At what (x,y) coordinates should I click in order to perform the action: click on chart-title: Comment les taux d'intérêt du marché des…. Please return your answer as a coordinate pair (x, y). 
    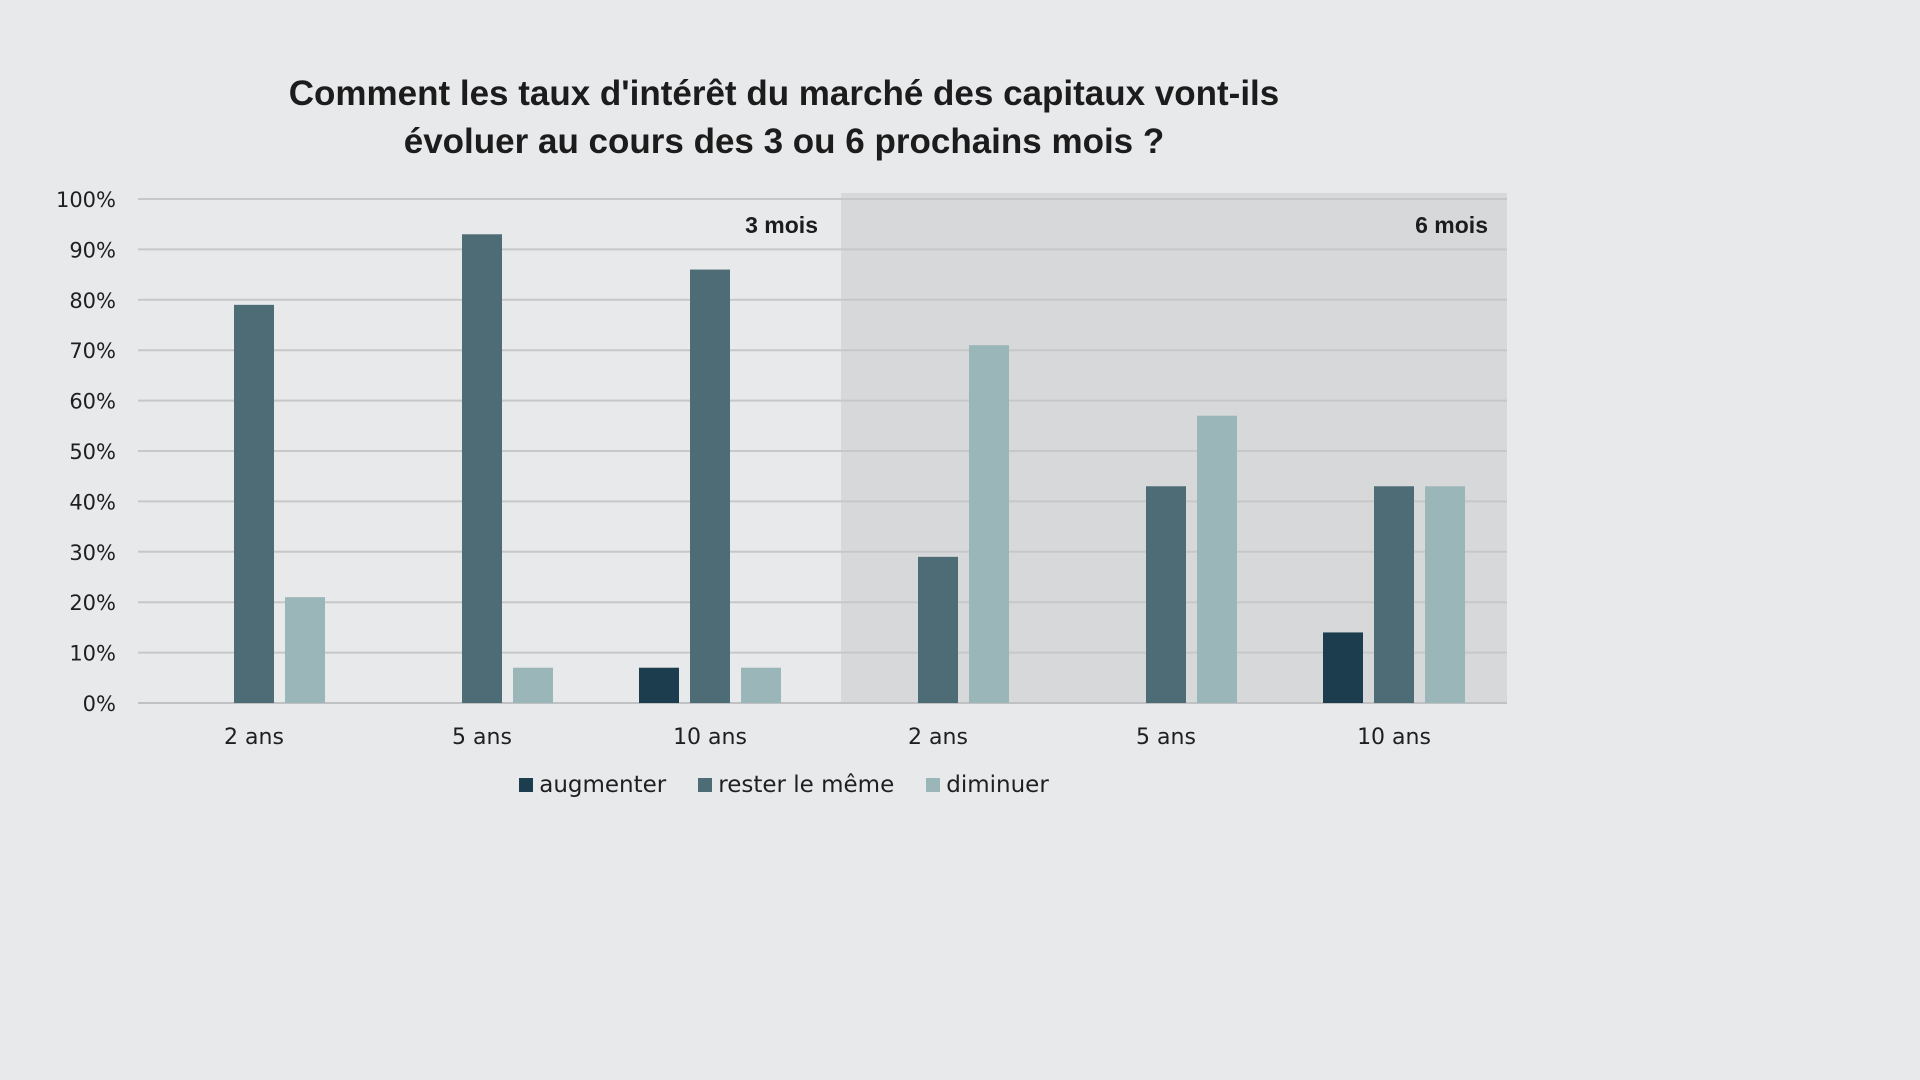
    Looking at the image, I should click on (784, 118).